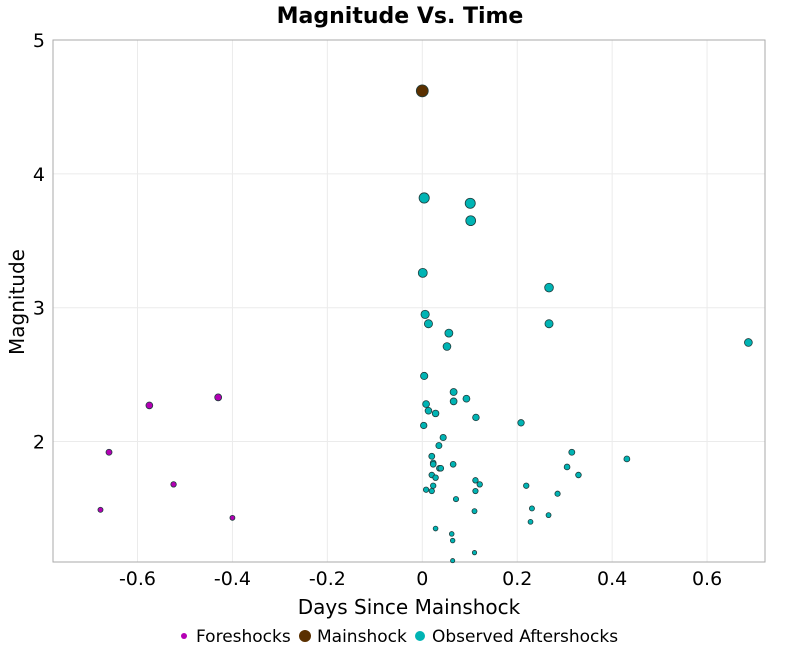 Image resolution: width=800 pixels, height=650 pixels. What do you see at coordinates (17, 302) in the screenshot?
I see `y-axis-label: Magnitude` at bounding box center [17, 302].